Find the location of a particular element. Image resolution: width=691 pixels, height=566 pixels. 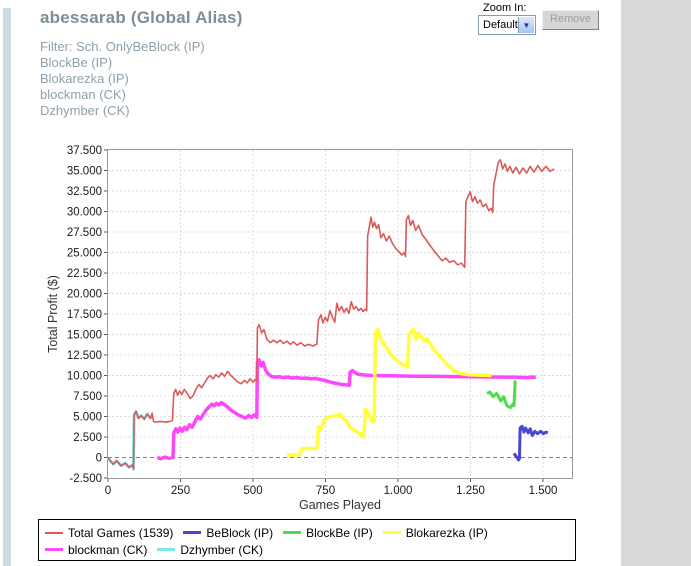

y-tick-label: 2.500 is located at coordinates (87, 438).